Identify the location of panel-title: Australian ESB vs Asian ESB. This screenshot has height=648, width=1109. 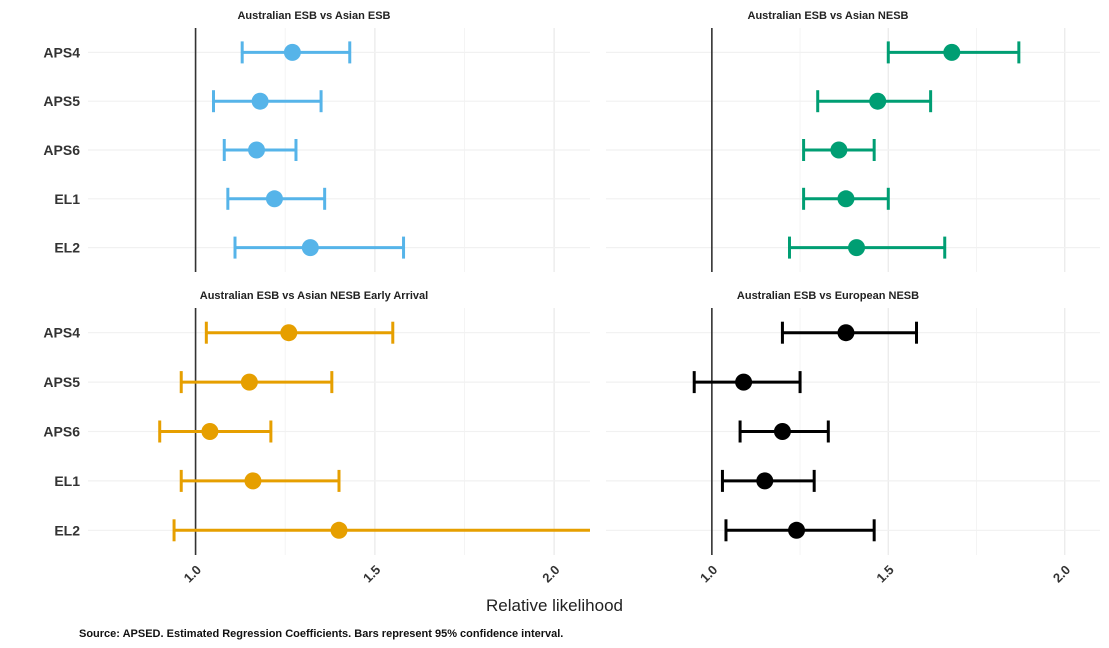
(313, 16).